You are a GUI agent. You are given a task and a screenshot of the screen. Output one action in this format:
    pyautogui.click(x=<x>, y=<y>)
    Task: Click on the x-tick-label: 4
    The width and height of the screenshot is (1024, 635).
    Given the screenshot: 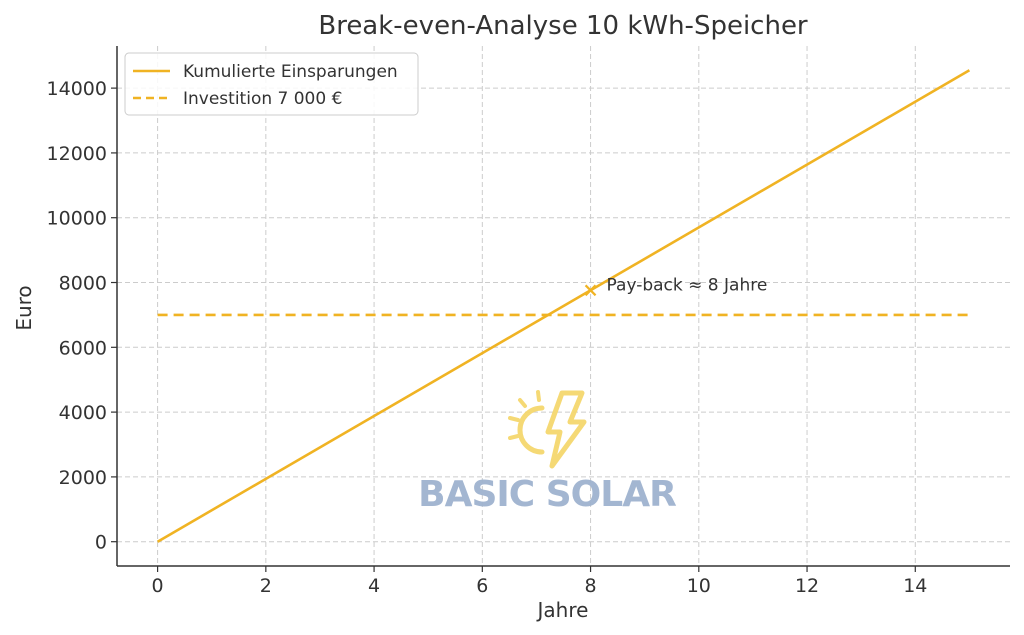 What is the action you would take?
    pyautogui.click(x=374, y=586)
    